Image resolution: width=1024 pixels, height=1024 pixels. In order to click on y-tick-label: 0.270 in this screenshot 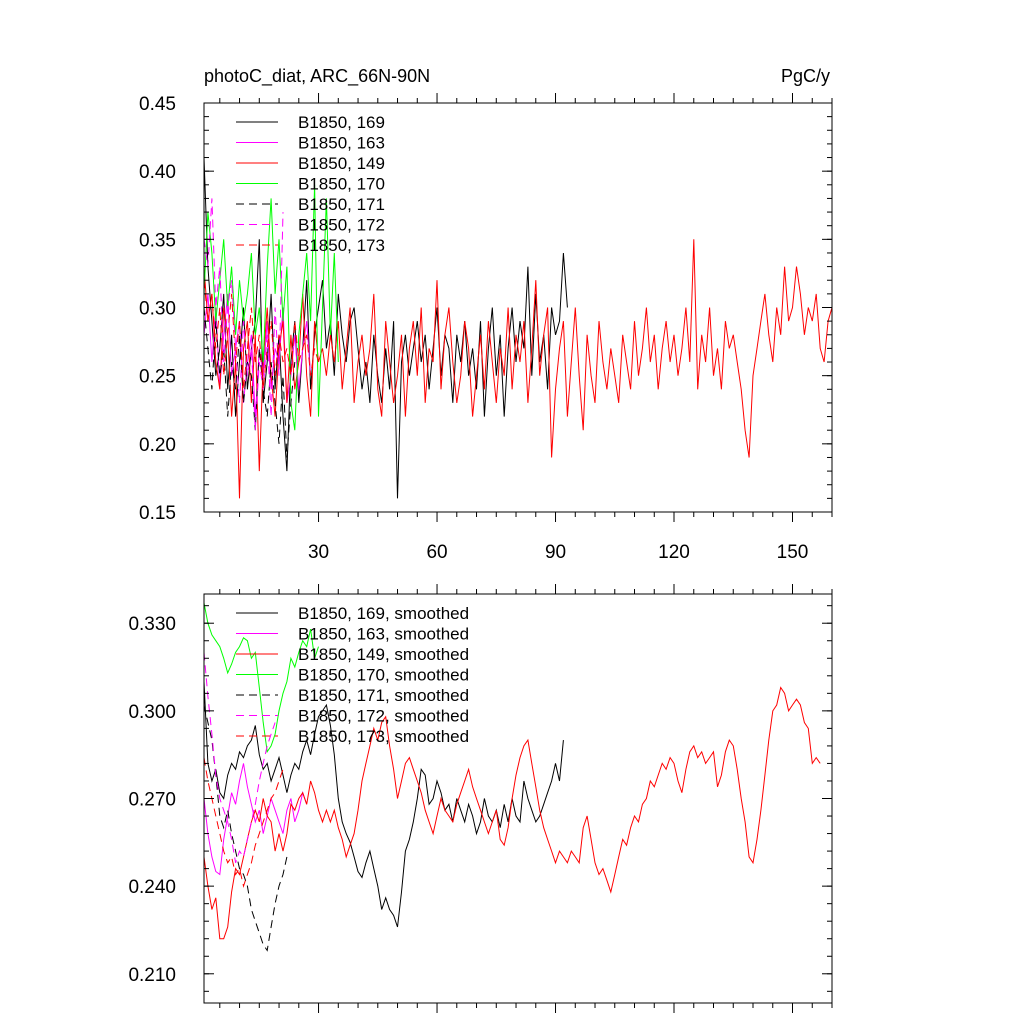, I will do `click(152, 800)`.